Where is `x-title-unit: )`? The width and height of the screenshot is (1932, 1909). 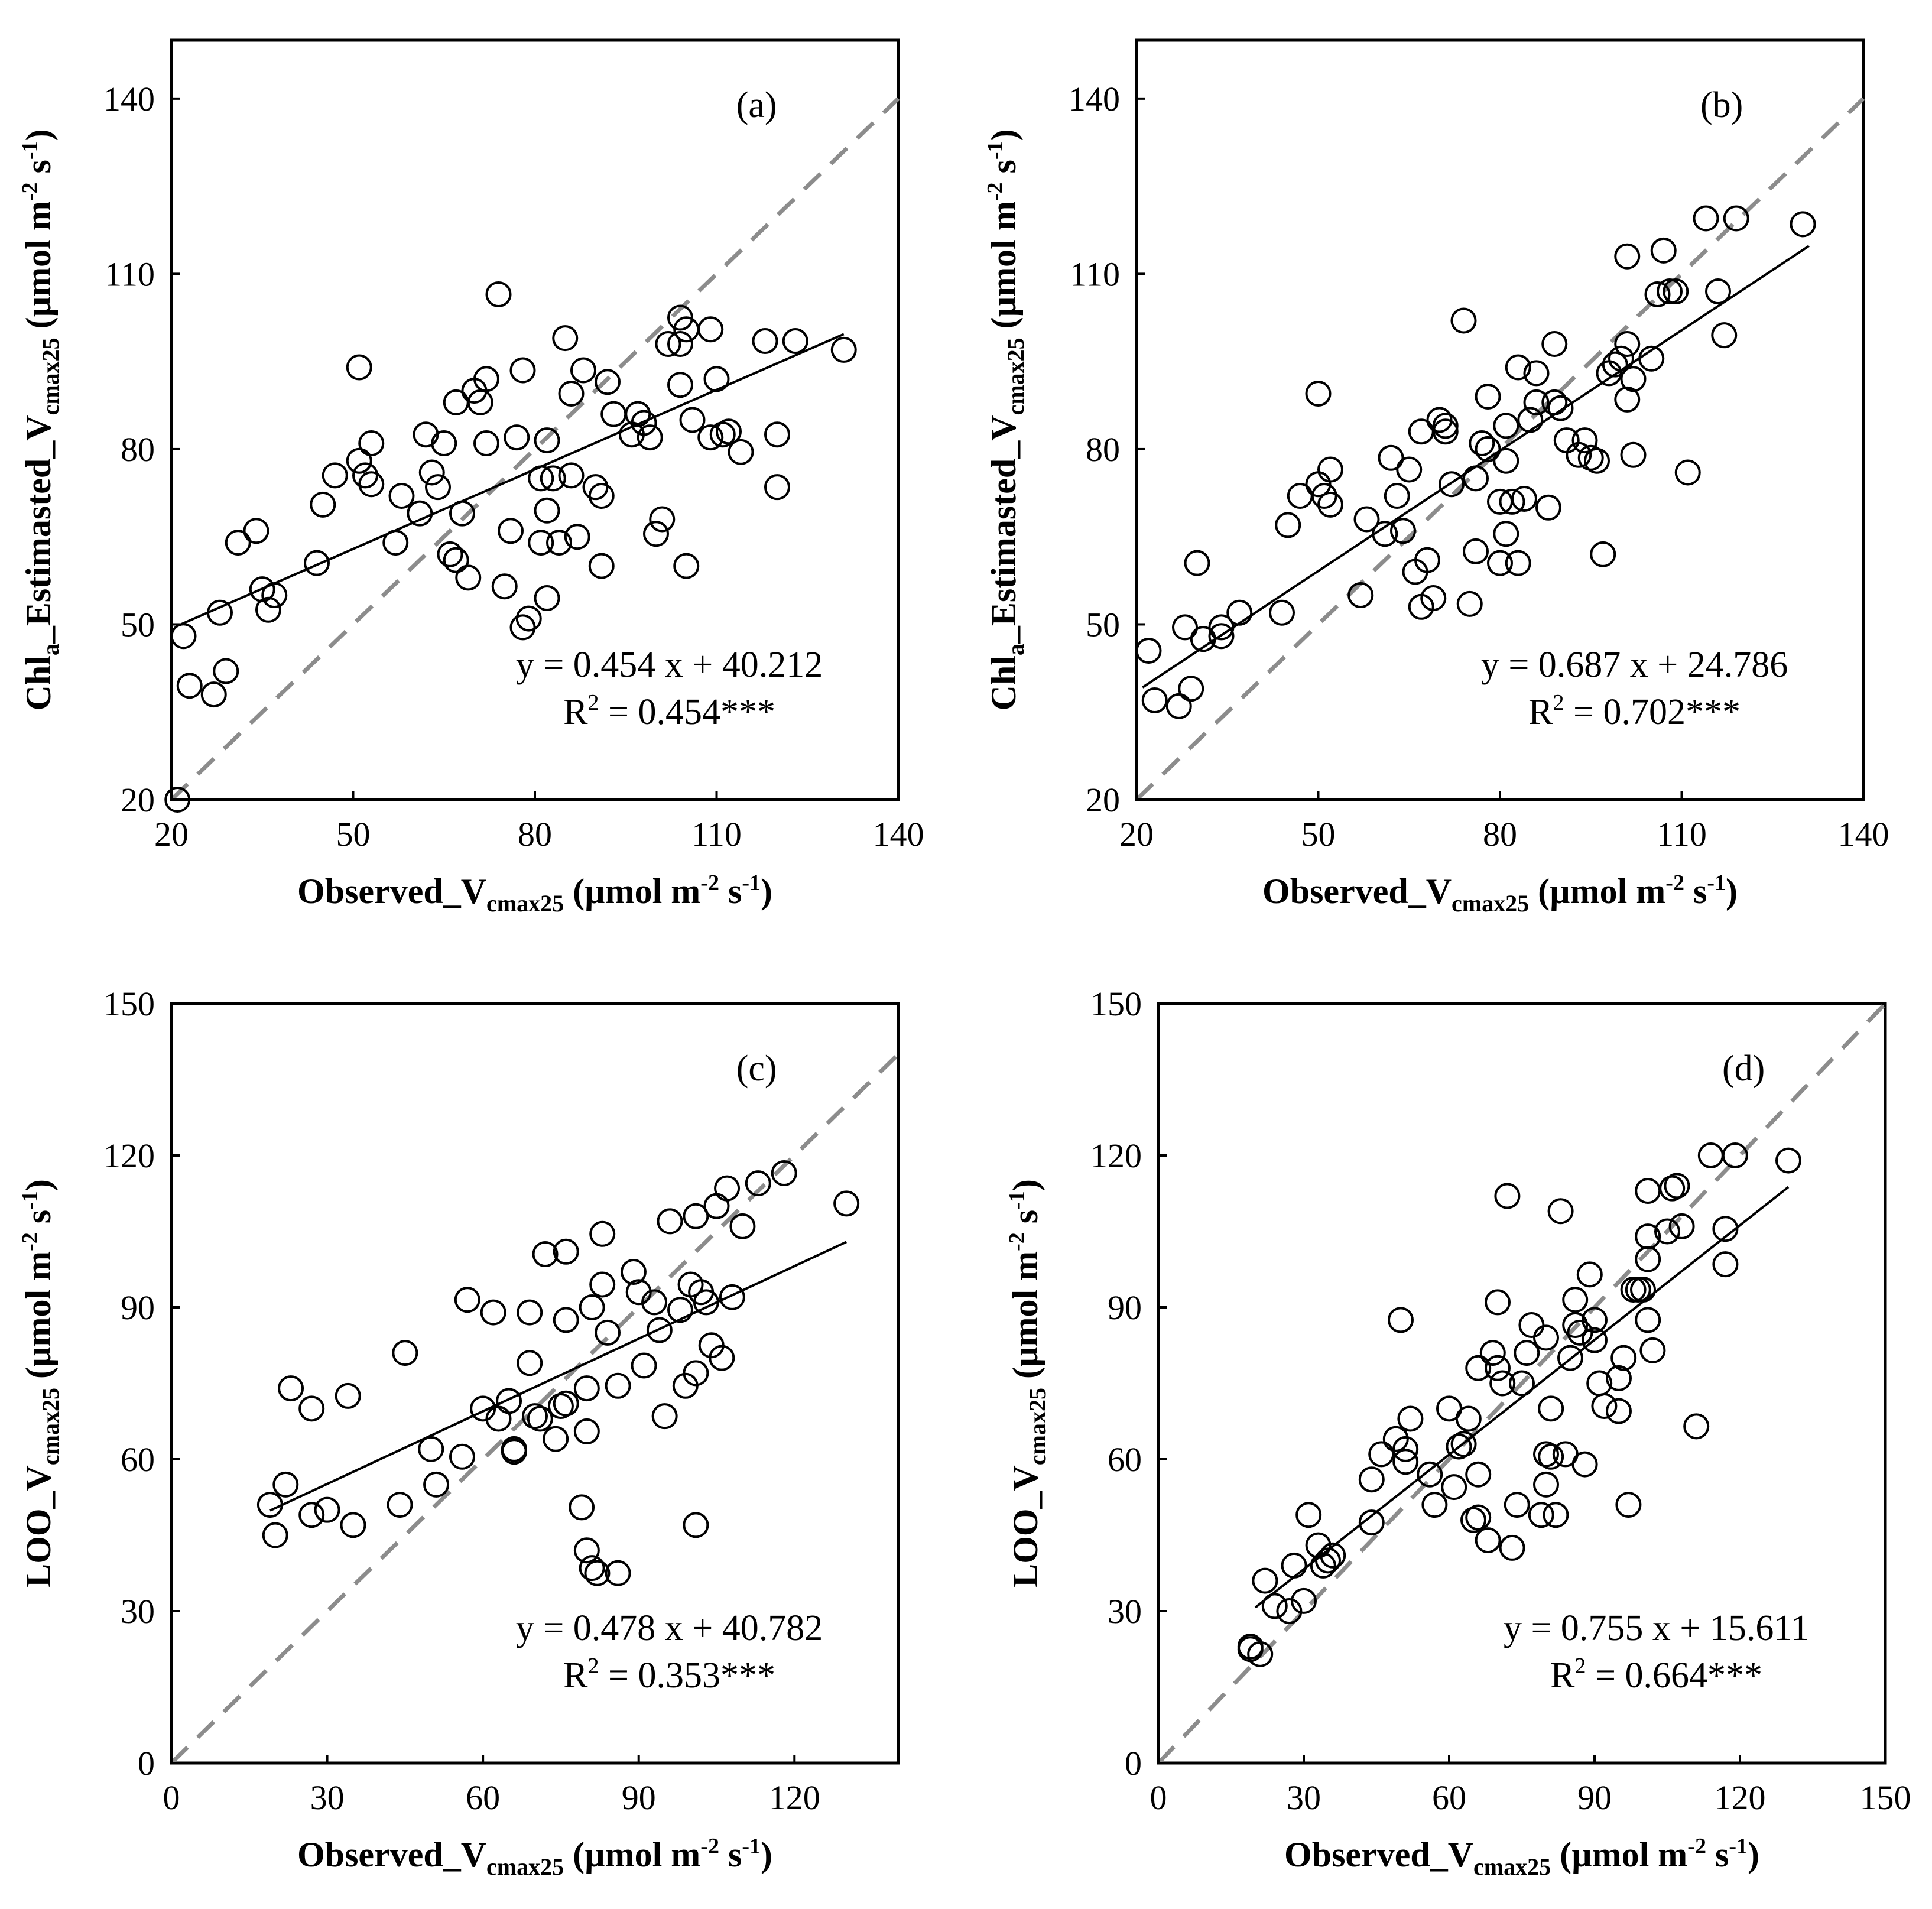
x-title-unit: ) is located at coordinates (1753, 1854).